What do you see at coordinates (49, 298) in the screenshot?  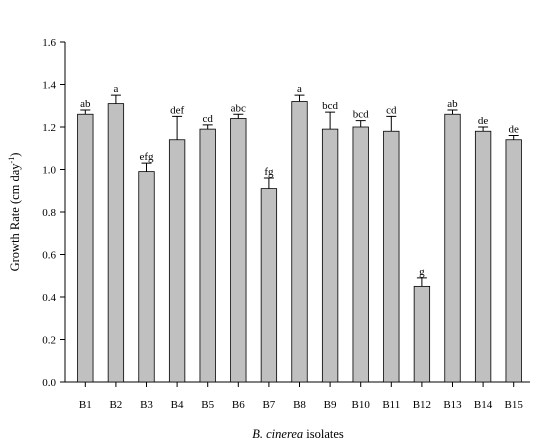 I see `y-tick-label-2: 0.4` at bounding box center [49, 298].